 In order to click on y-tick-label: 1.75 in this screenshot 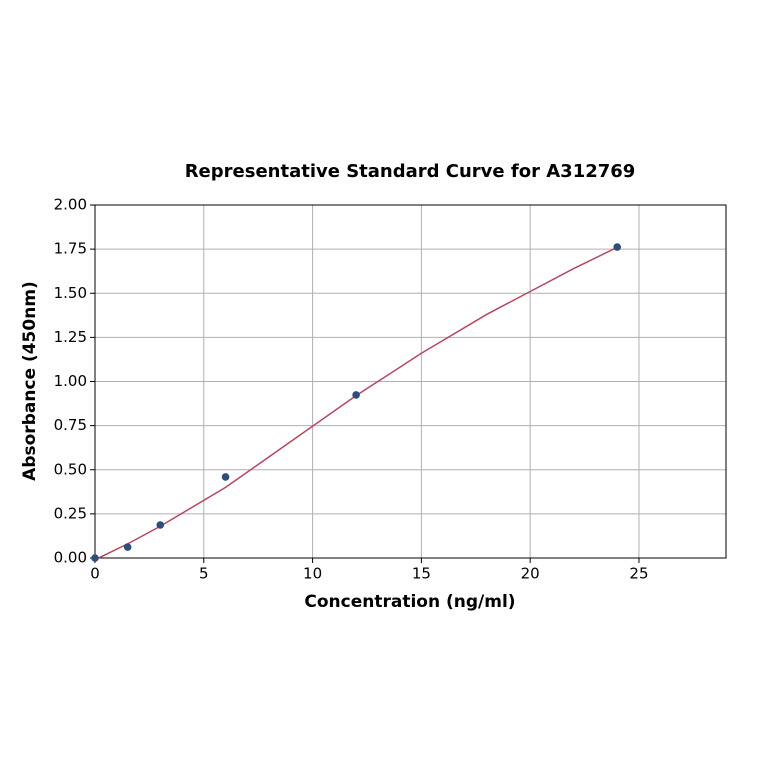, I will do `click(70, 249)`.